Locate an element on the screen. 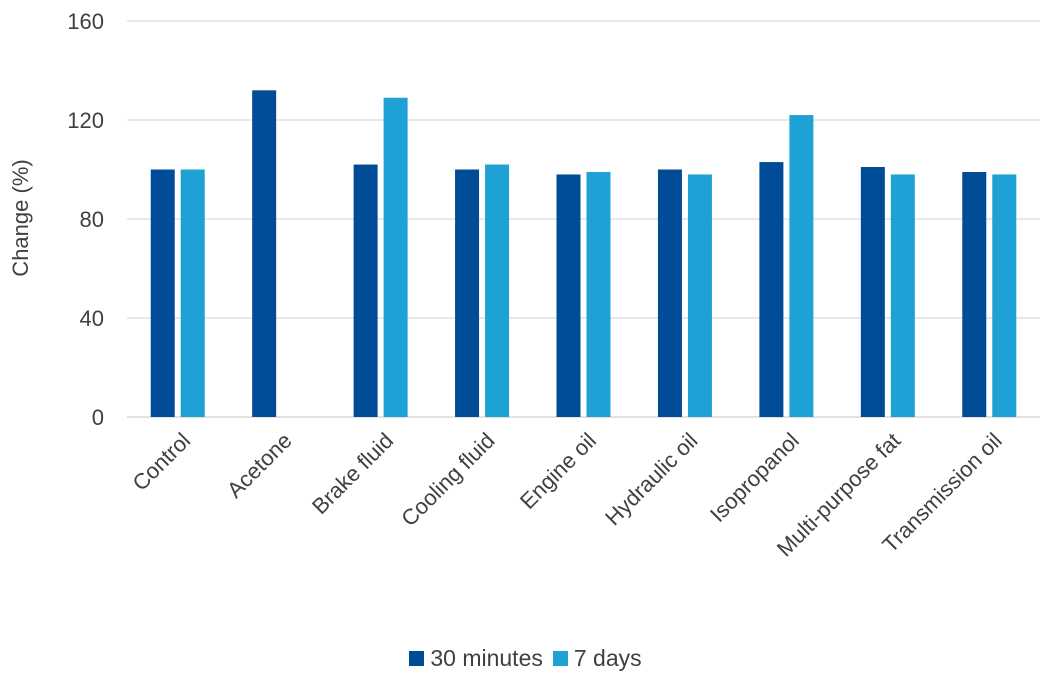 This screenshot has width=1051, height=675. legend-swatch-7-days is located at coordinates (560, 658).